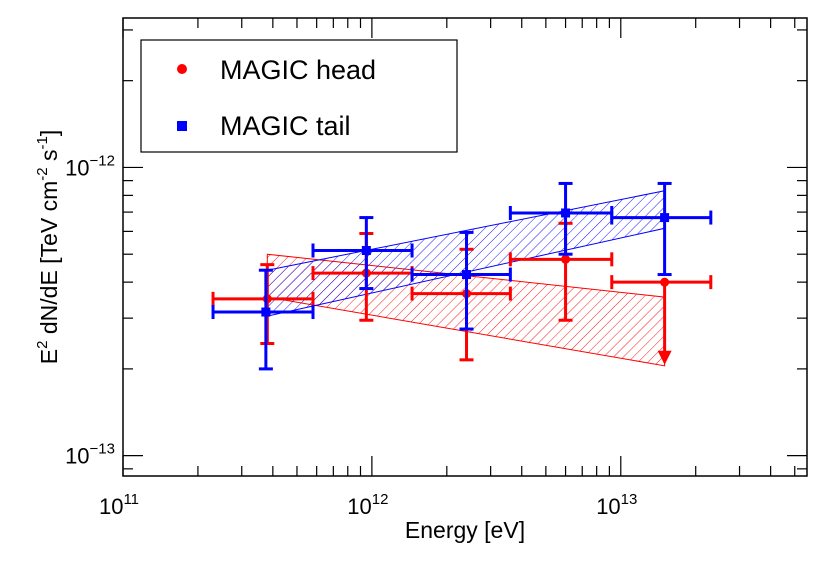 This screenshot has height=561, width=830. I want to click on y-axis-title-sup-b: -2, so click(42, 173).